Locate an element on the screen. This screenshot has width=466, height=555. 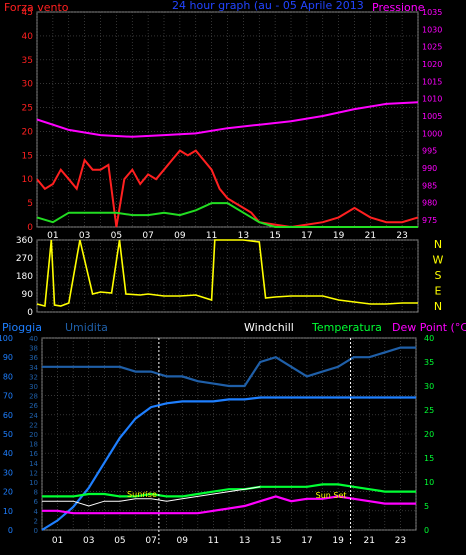
temp-tick-5: 5 is located at coordinates (426, 506).